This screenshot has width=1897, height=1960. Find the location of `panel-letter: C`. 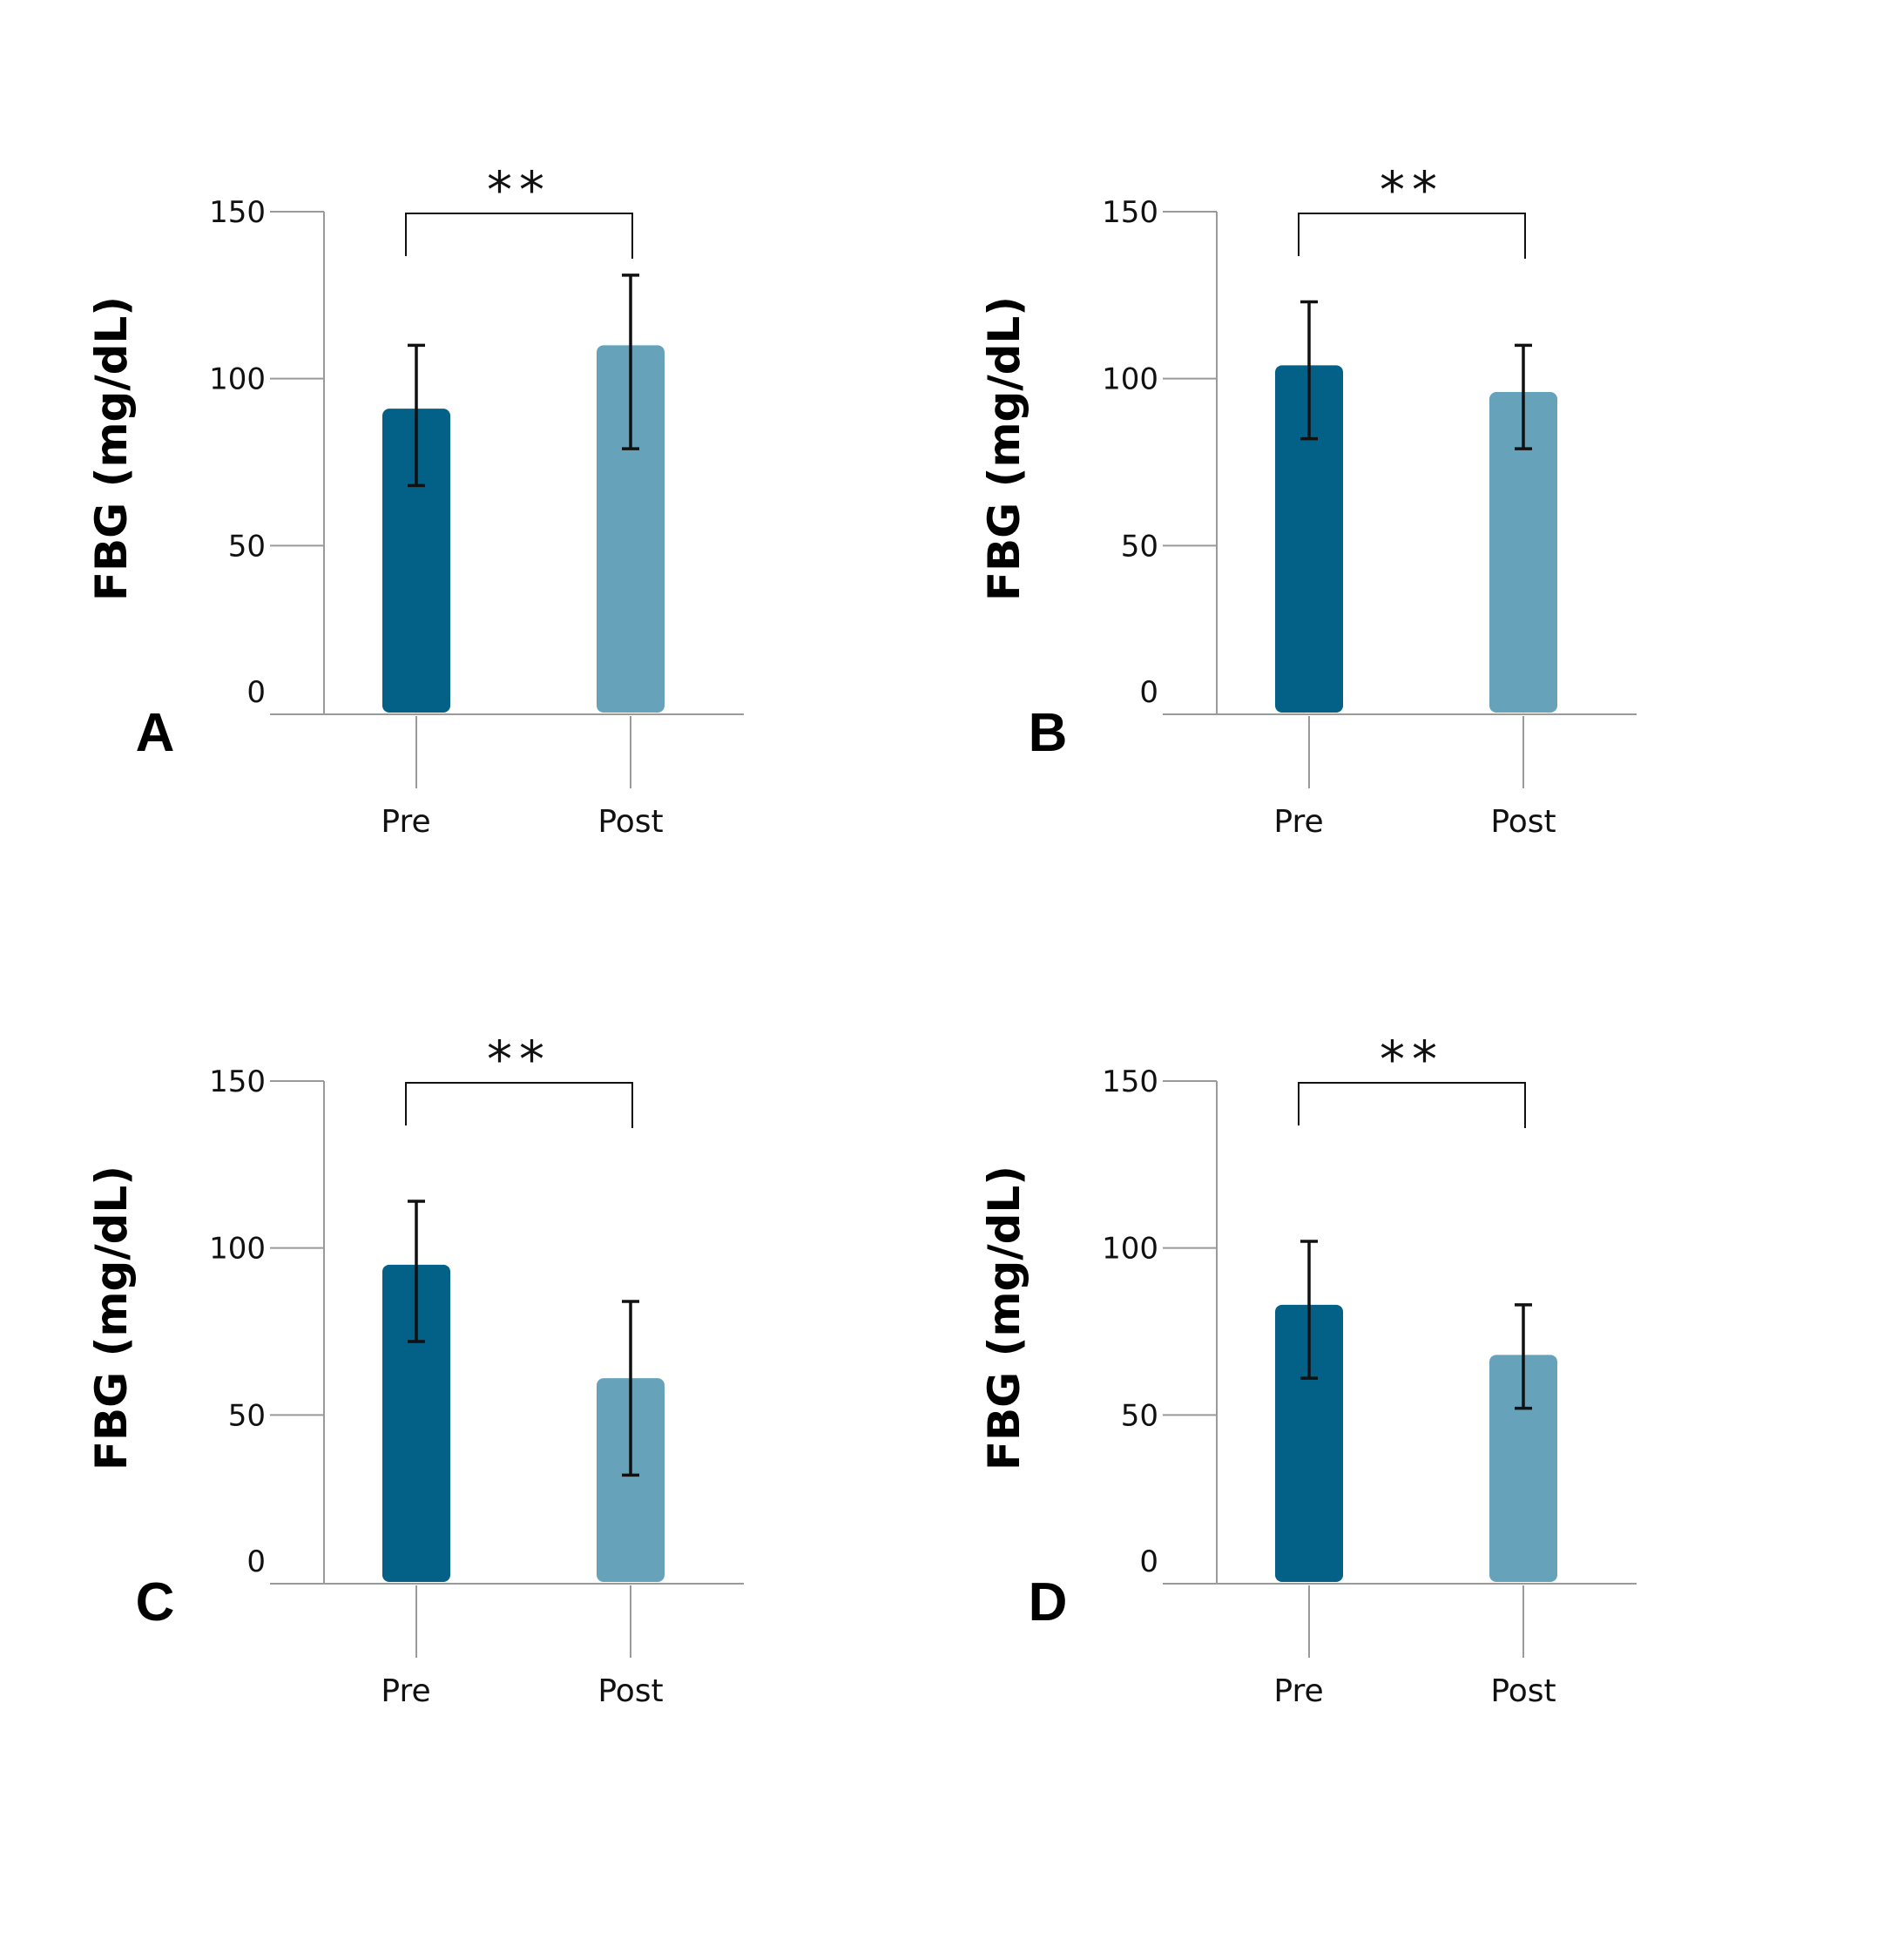

panel-letter: C is located at coordinates (155, 1602).